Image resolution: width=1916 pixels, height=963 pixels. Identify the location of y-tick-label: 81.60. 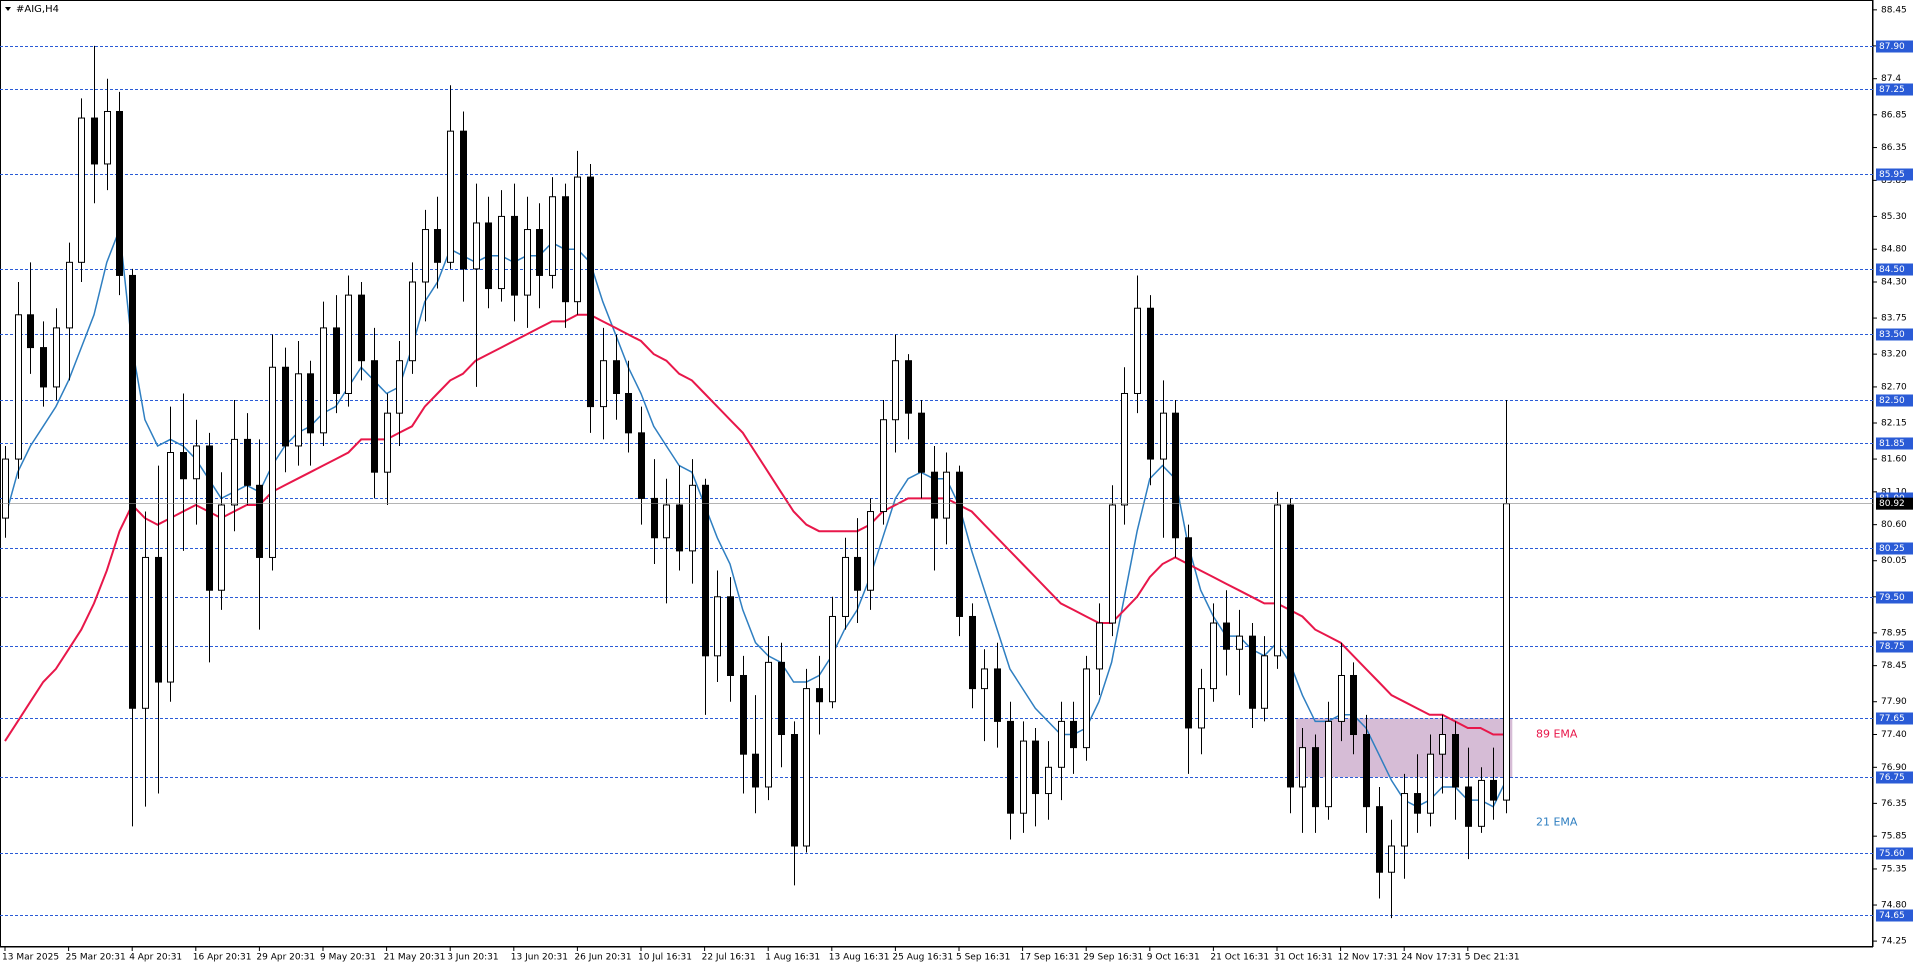
(1894, 460).